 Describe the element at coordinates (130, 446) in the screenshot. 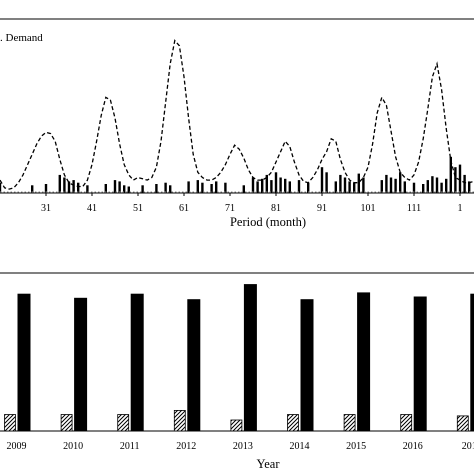

I see `bottom-tick-label: 2011` at that location.